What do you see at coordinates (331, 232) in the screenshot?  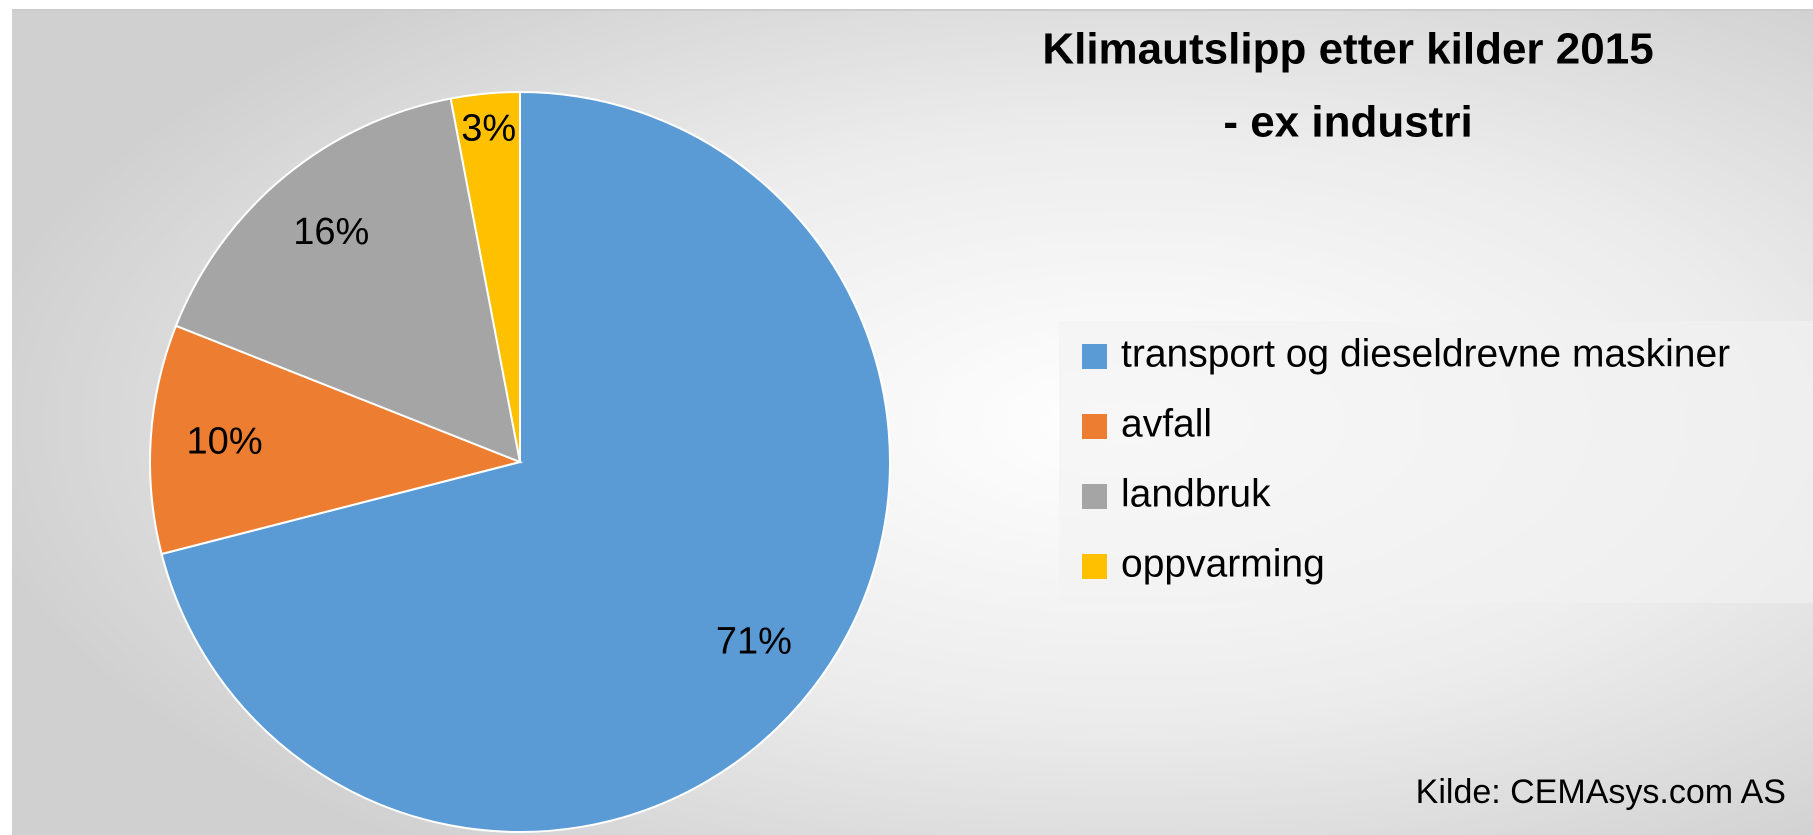 I see `data-label: 16%` at bounding box center [331, 232].